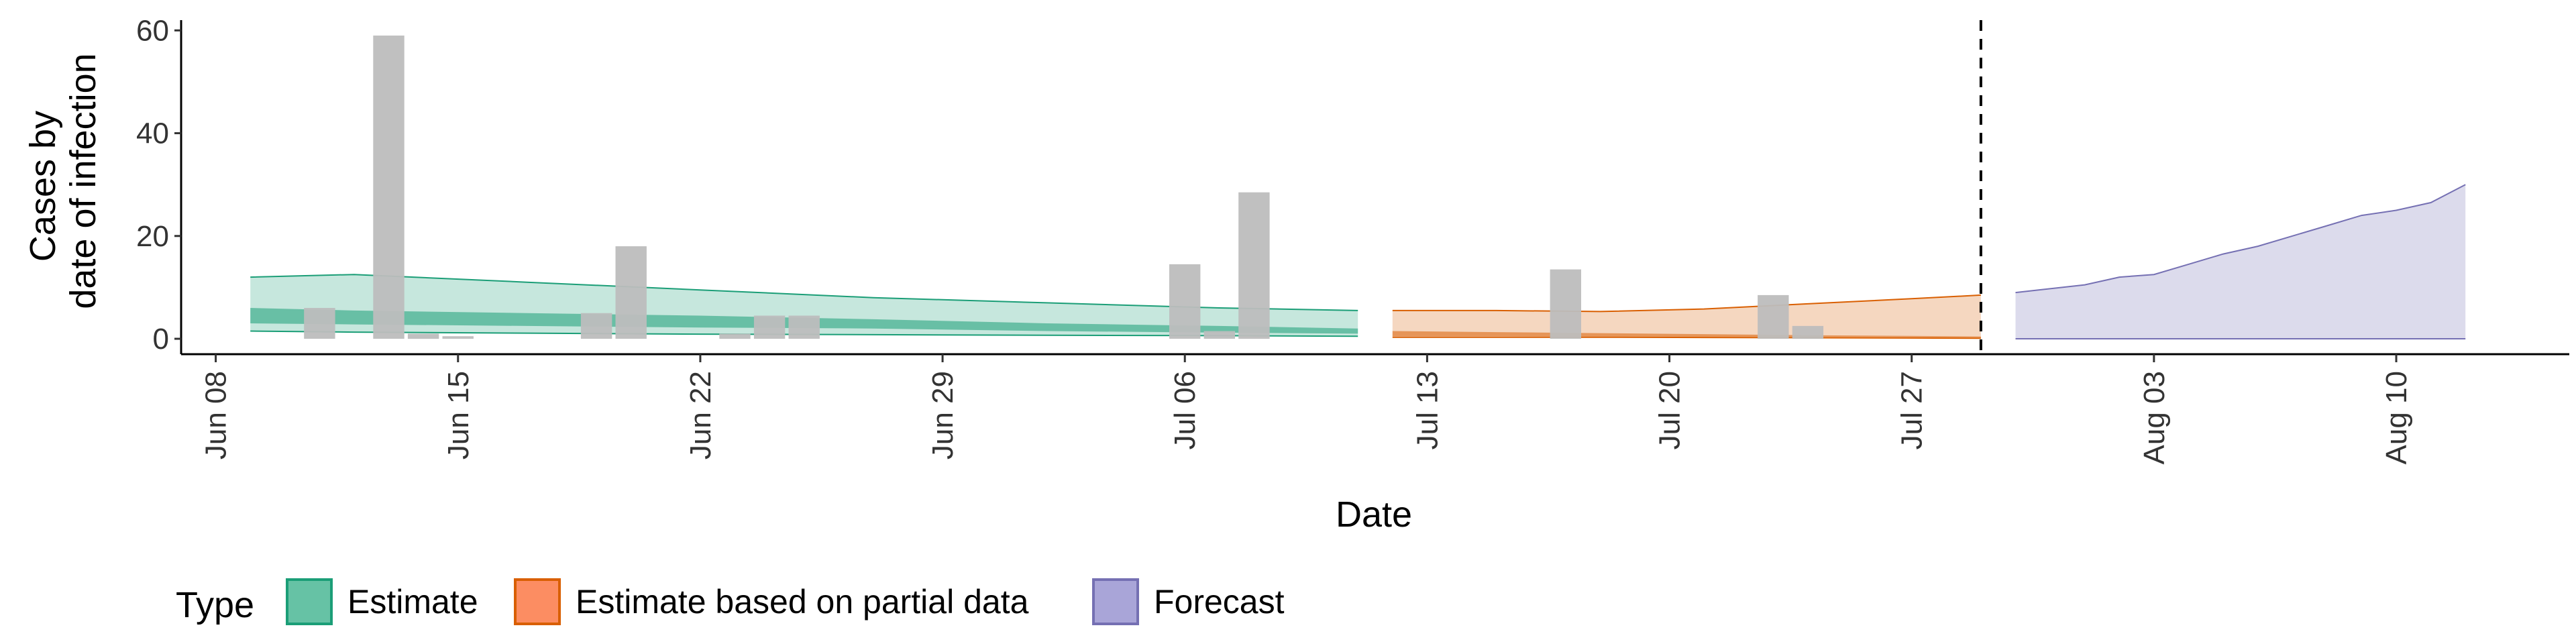 The height and width of the screenshot is (644, 2576). I want to click on y-tick-label: 40, so click(152, 133).